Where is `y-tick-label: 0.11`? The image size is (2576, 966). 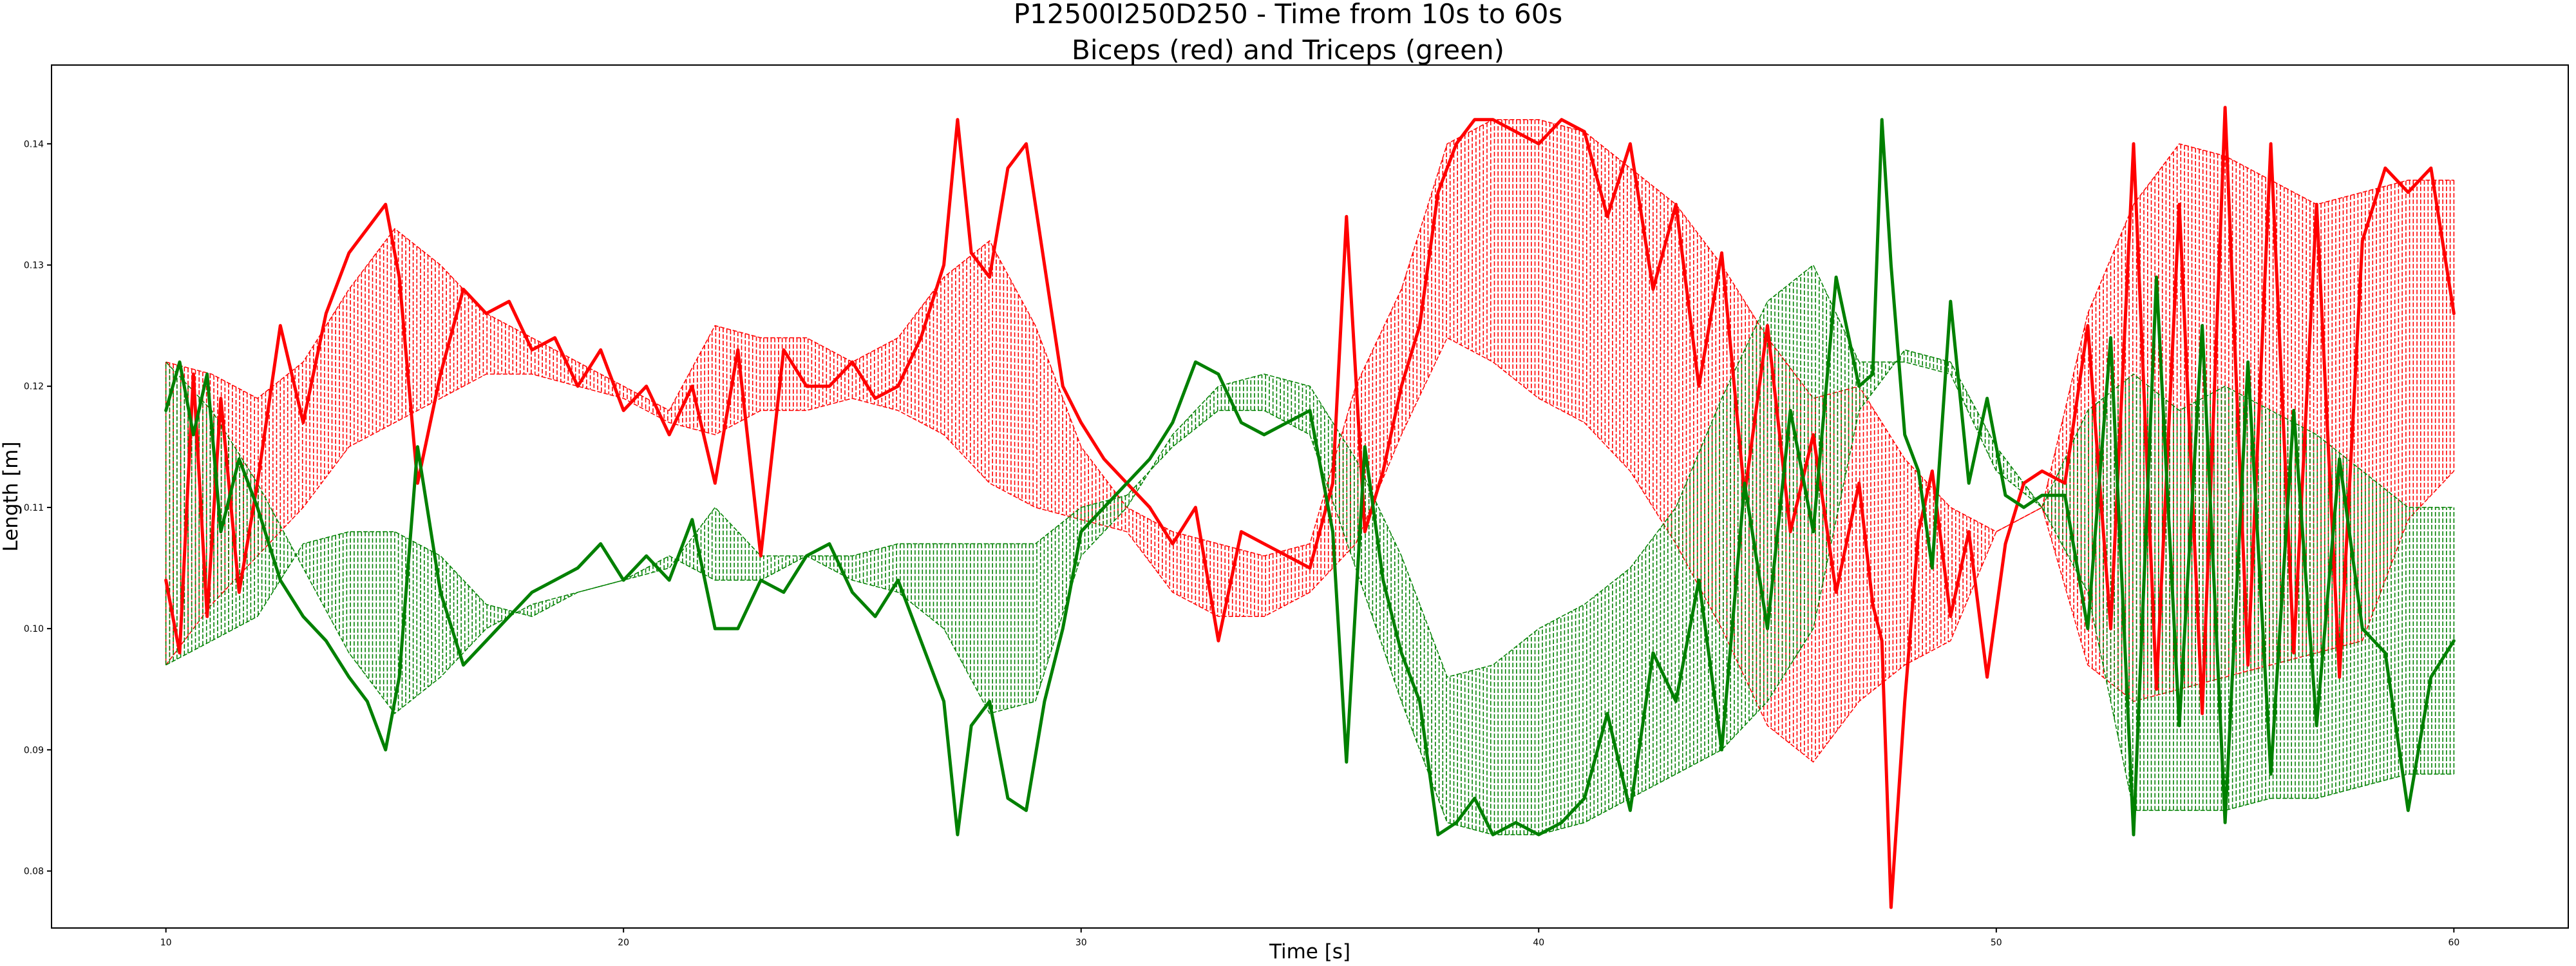
y-tick-label: 0.11 is located at coordinates (34, 508).